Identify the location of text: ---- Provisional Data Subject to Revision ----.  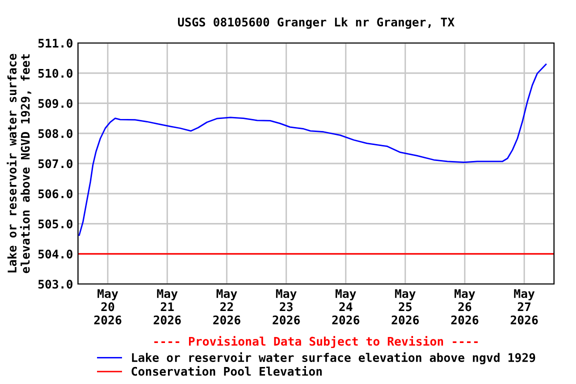
(316, 342).